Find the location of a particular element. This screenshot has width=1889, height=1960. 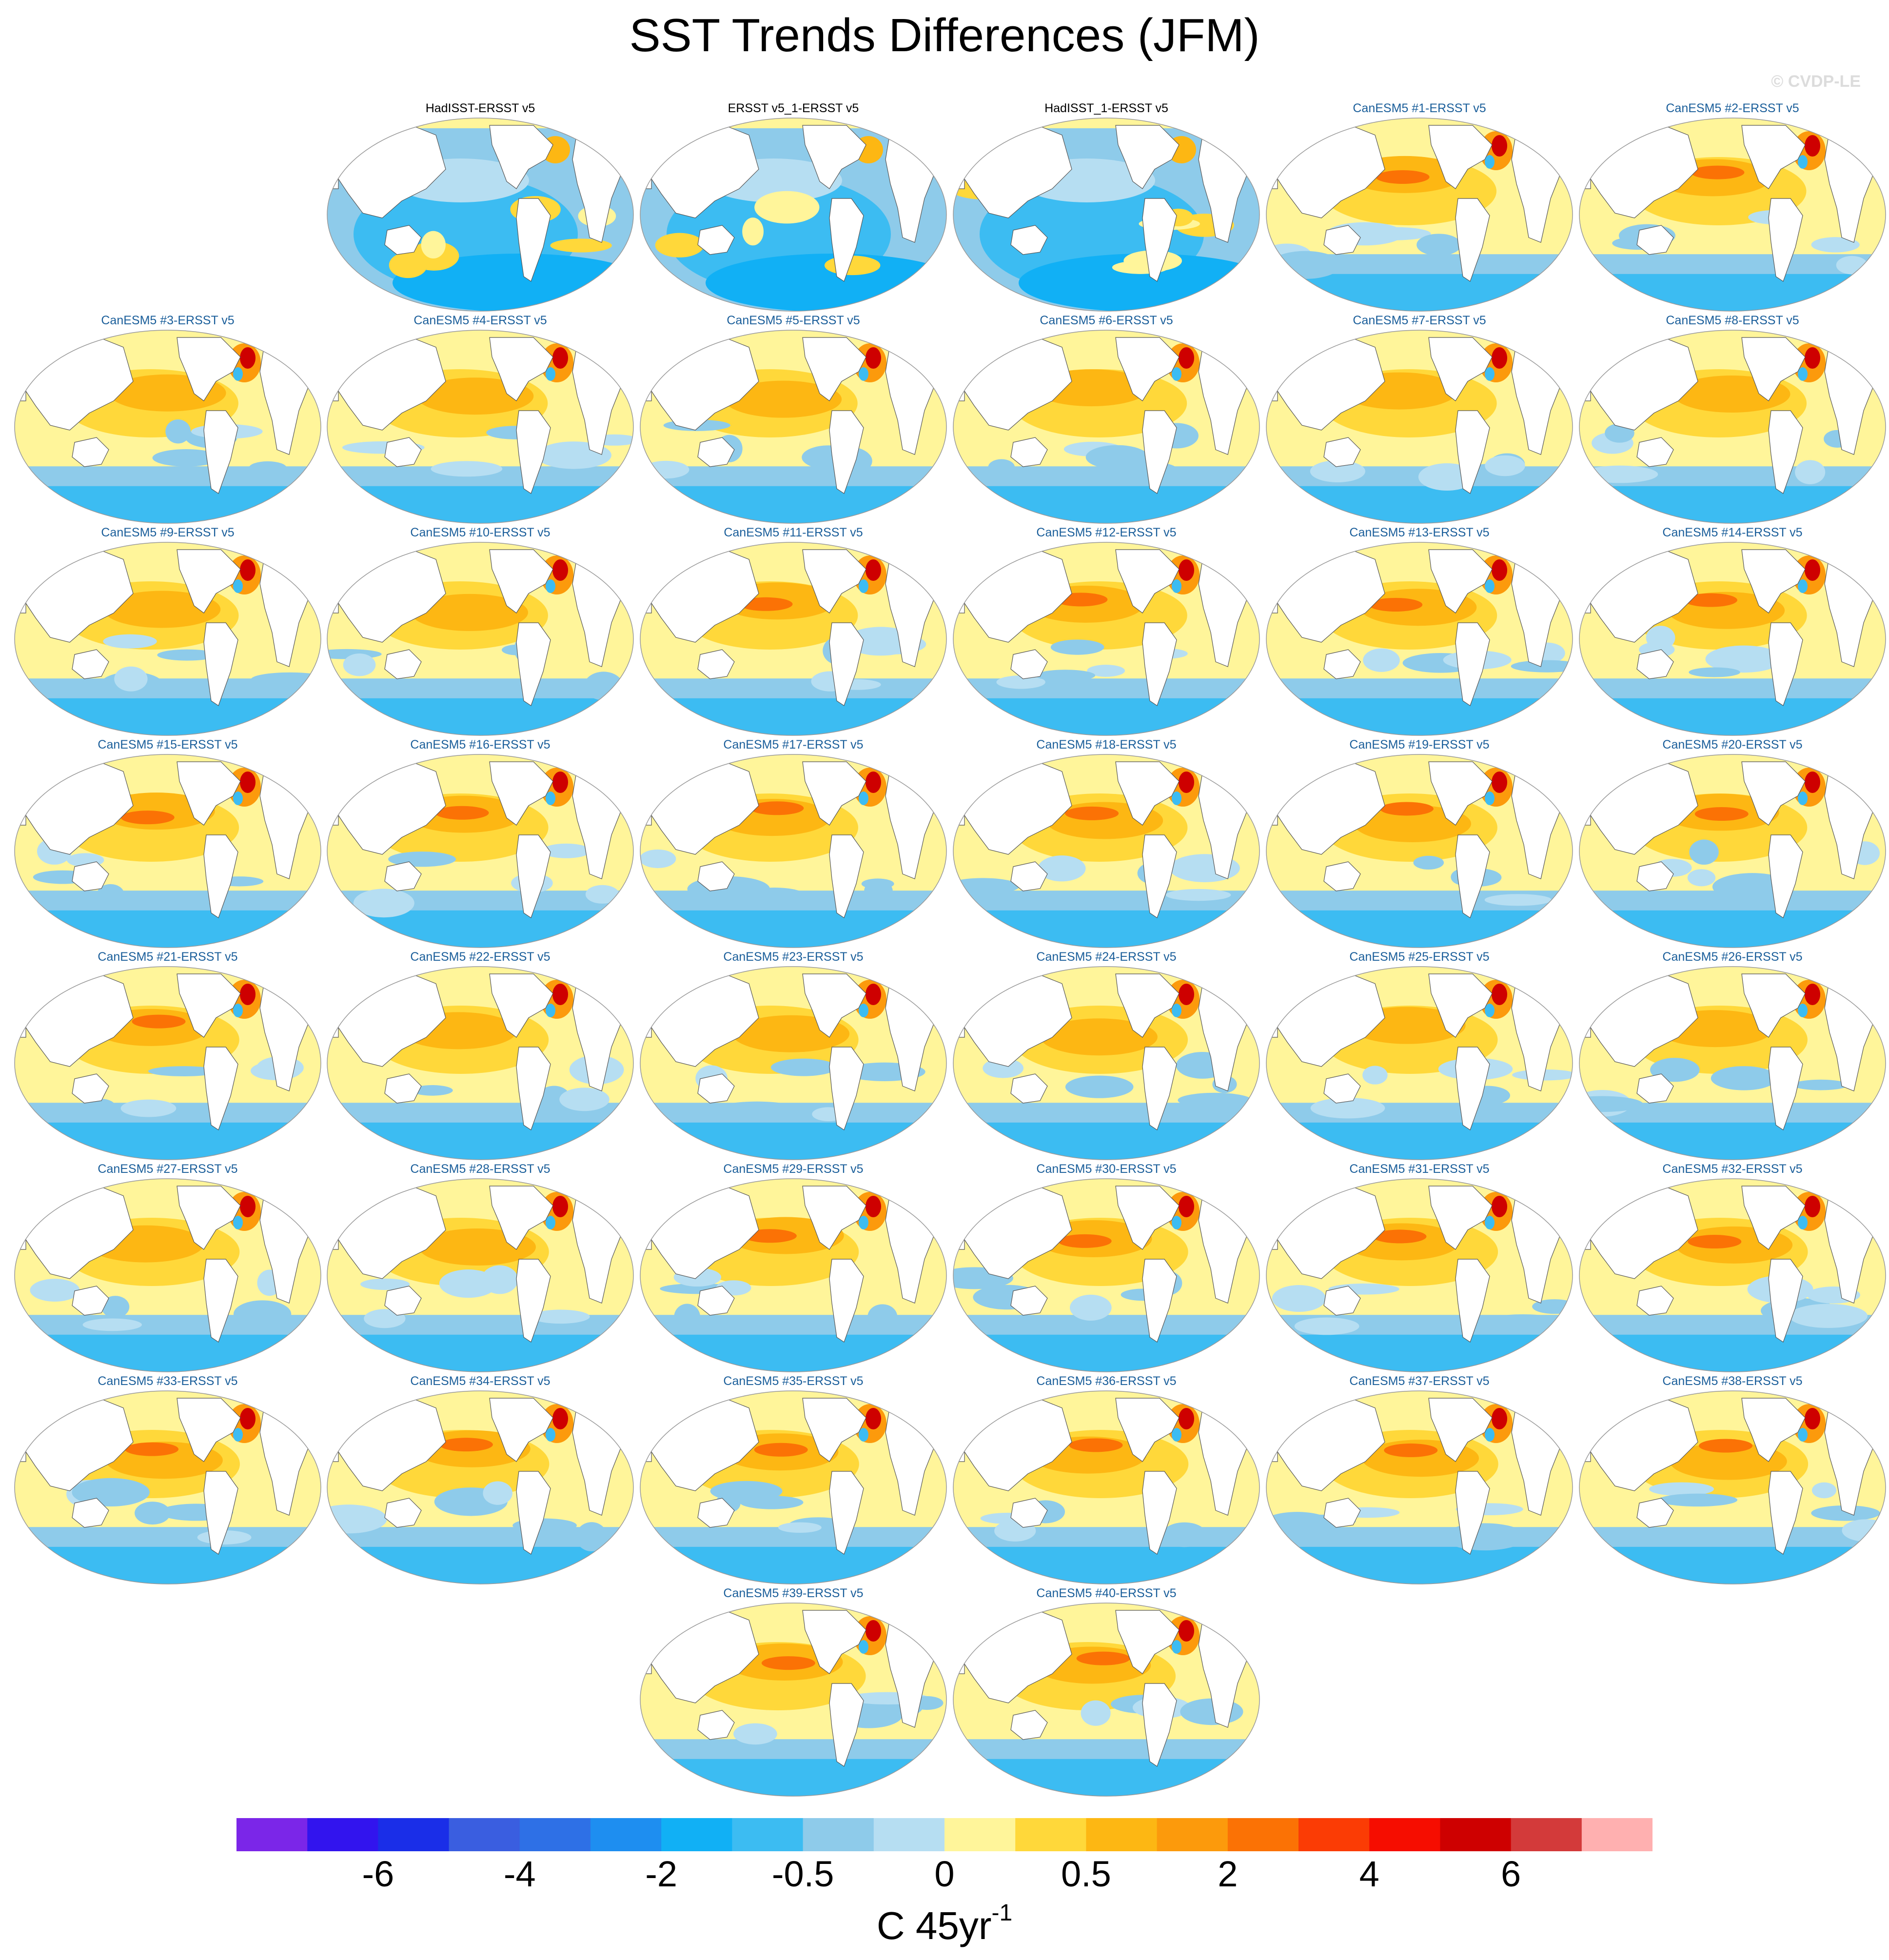

colorbar-units: C 45yr-1 is located at coordinates (944, 1924).